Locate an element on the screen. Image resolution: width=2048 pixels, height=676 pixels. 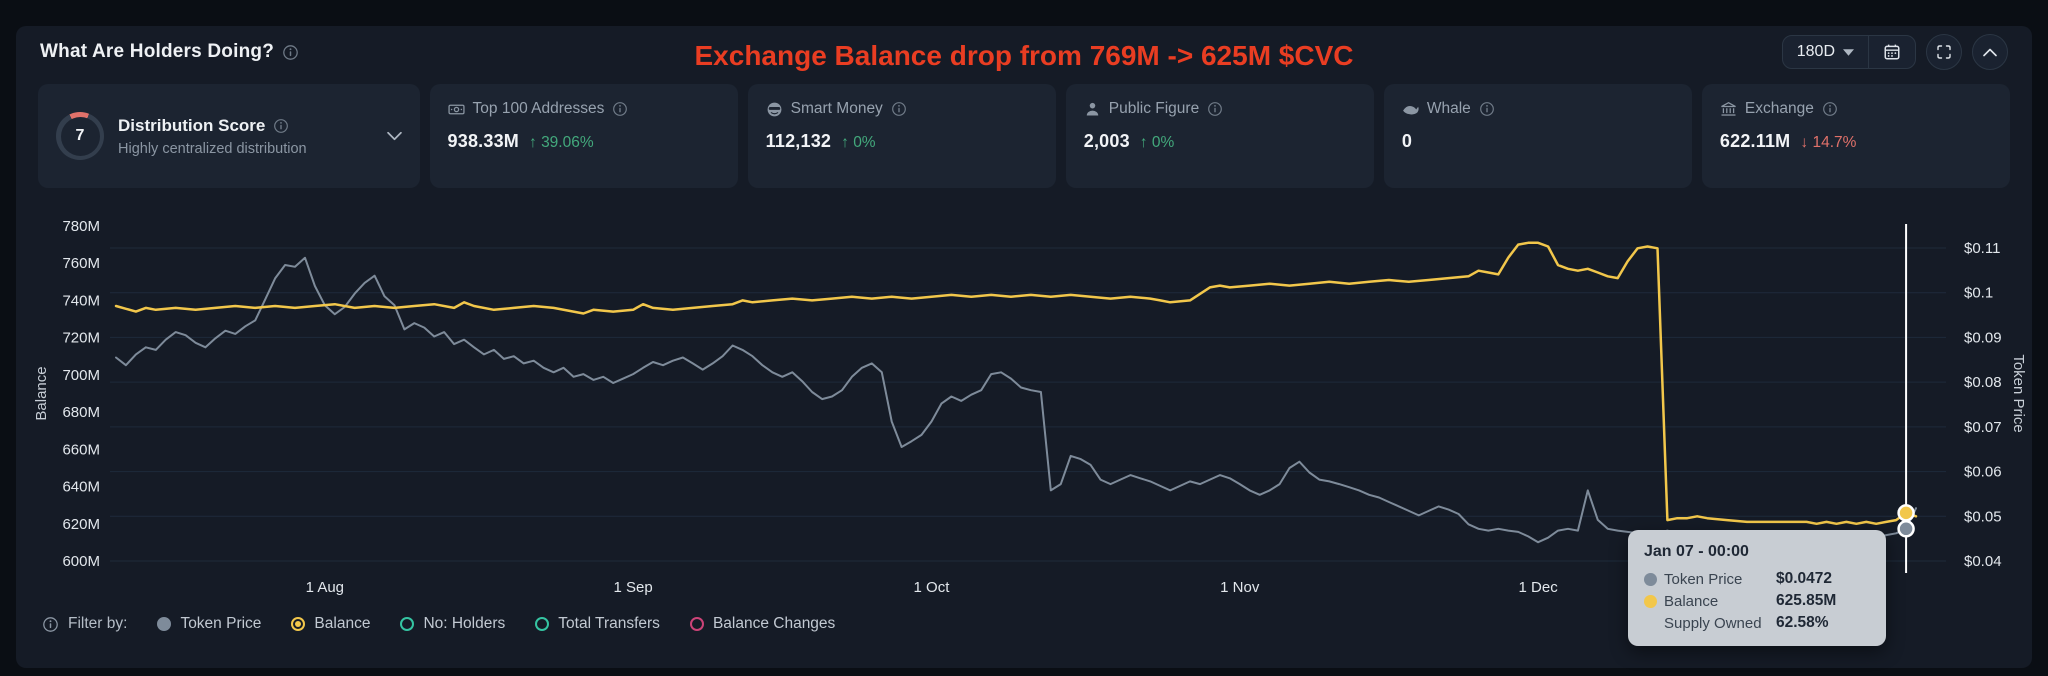
bank-icon is located at coordinates (1728, 109).